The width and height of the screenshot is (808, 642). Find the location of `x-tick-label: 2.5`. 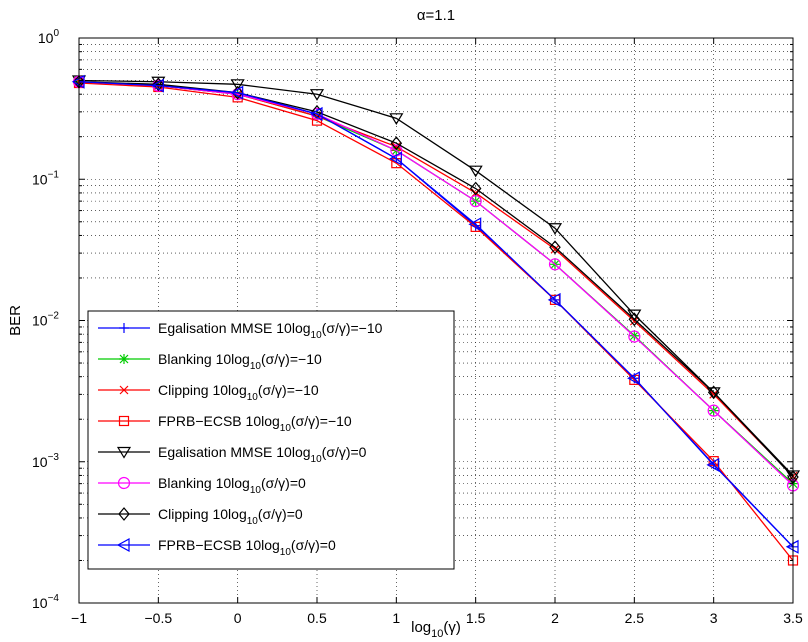

x-tick-label: 2.5 is located at coordinates (635, 618).